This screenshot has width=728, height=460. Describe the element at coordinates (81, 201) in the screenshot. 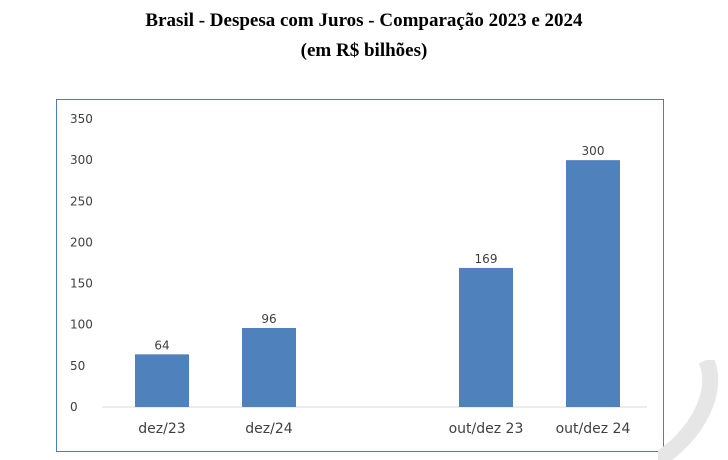

I see `y-tick-label: 250` at that location.